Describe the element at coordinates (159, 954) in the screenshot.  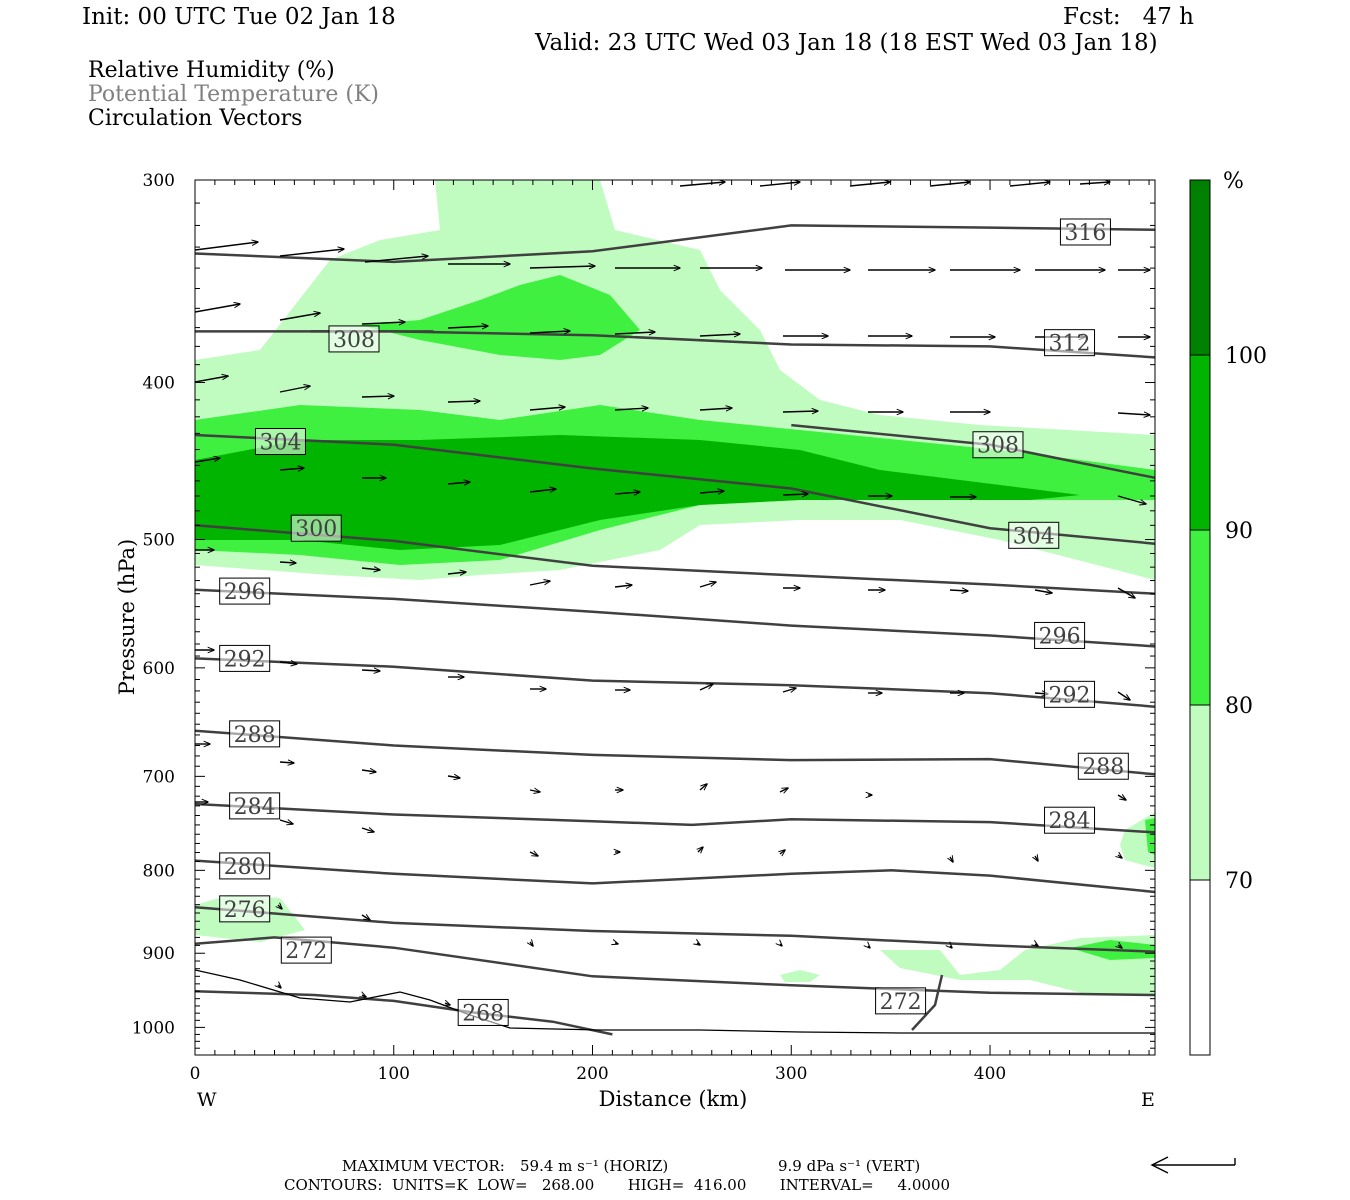
I see `y-tick-label: 900` at that location.